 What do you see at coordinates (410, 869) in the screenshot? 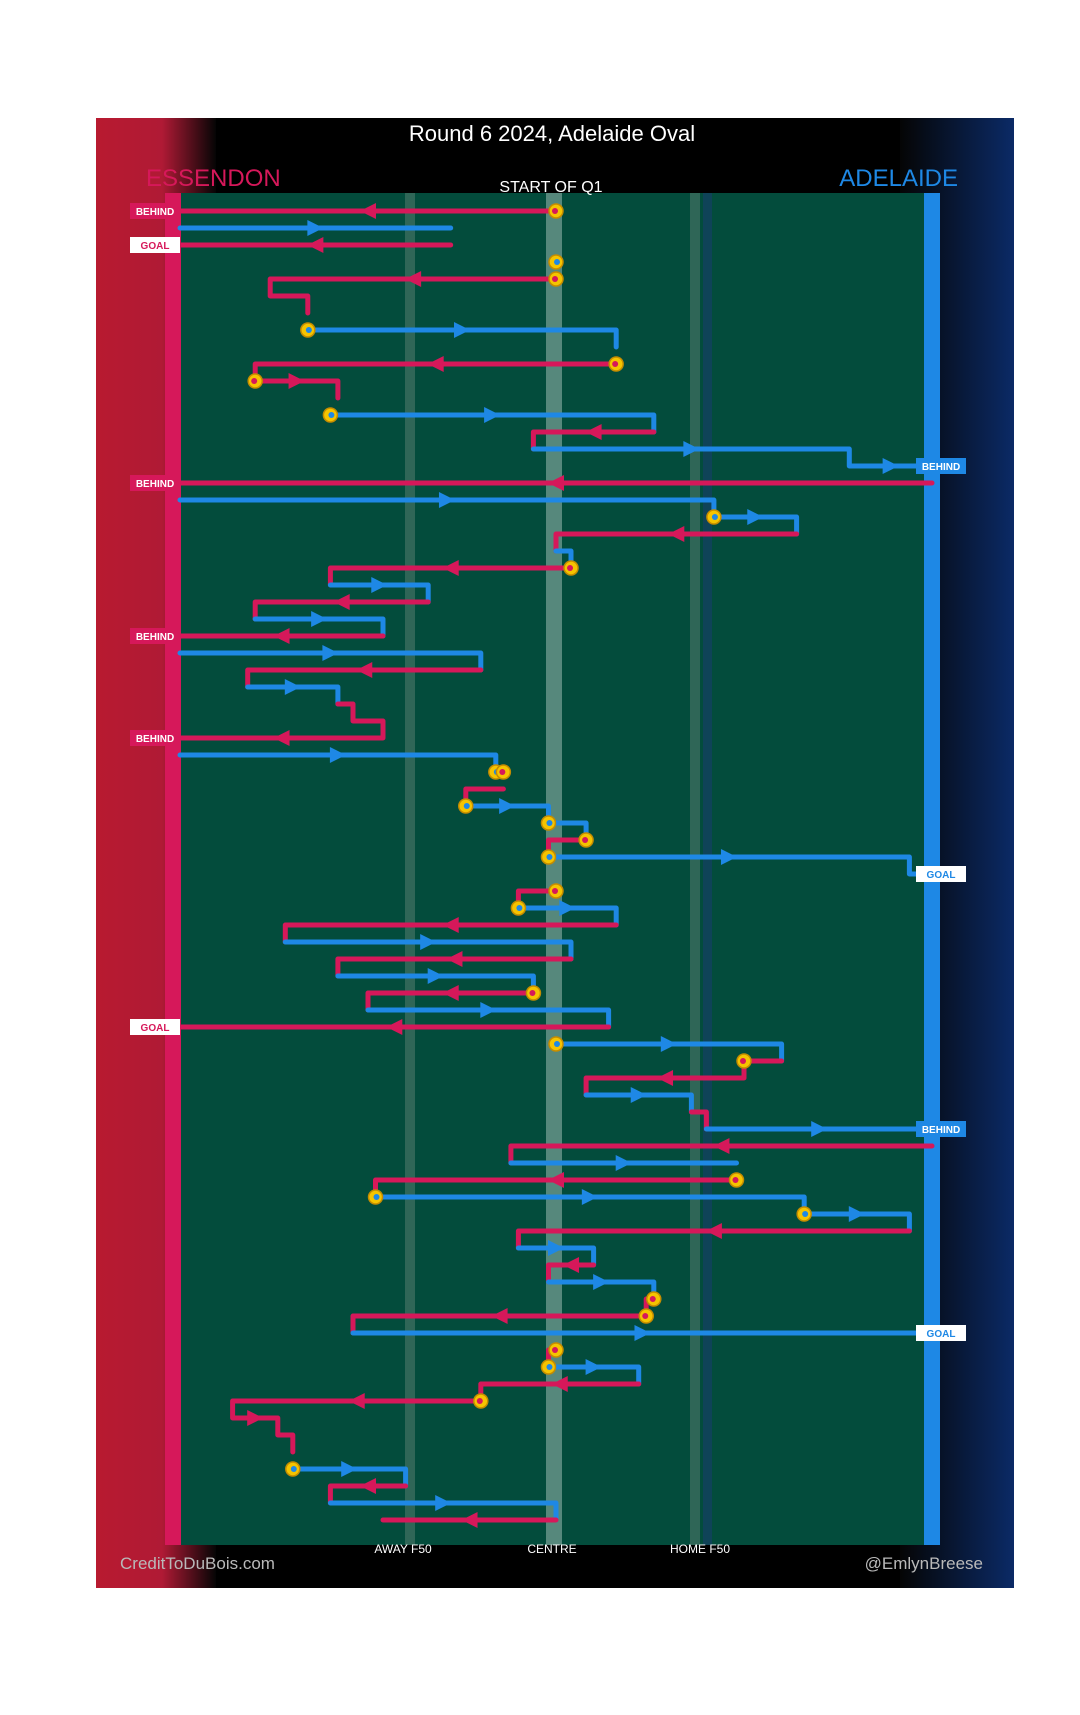
I see `away-f50-line` at bounding box center [410, 869].